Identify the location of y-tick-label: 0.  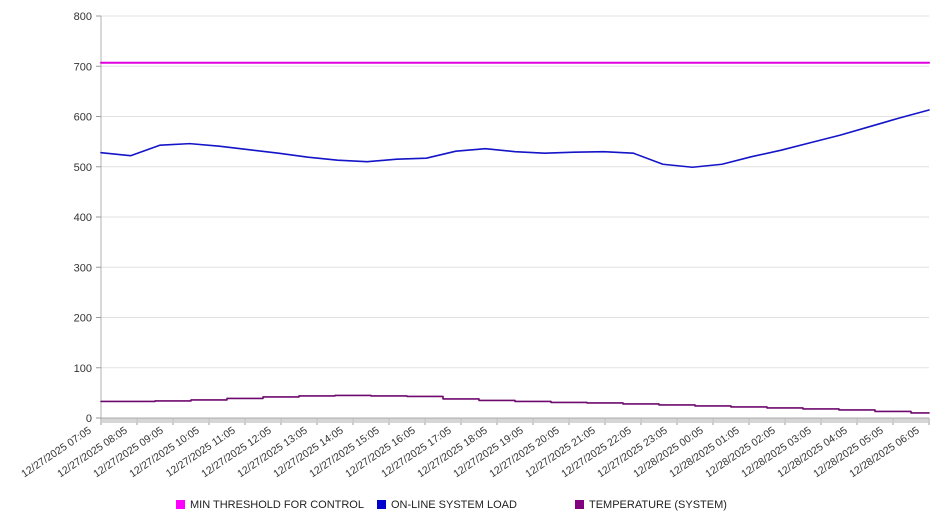
(89, 419).